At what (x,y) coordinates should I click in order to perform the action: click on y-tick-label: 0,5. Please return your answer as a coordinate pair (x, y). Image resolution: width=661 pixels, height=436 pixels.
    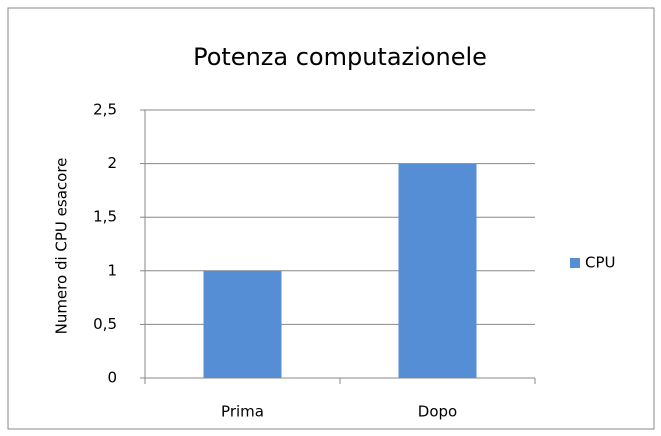
    Looking at the image, I should click on (105, 324).